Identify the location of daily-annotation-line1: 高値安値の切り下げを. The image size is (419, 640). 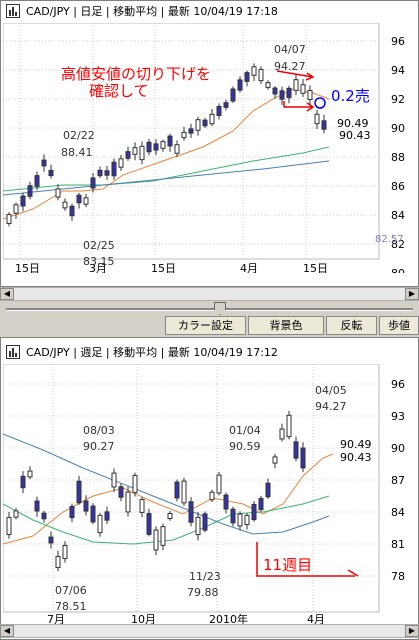
(136, 74).